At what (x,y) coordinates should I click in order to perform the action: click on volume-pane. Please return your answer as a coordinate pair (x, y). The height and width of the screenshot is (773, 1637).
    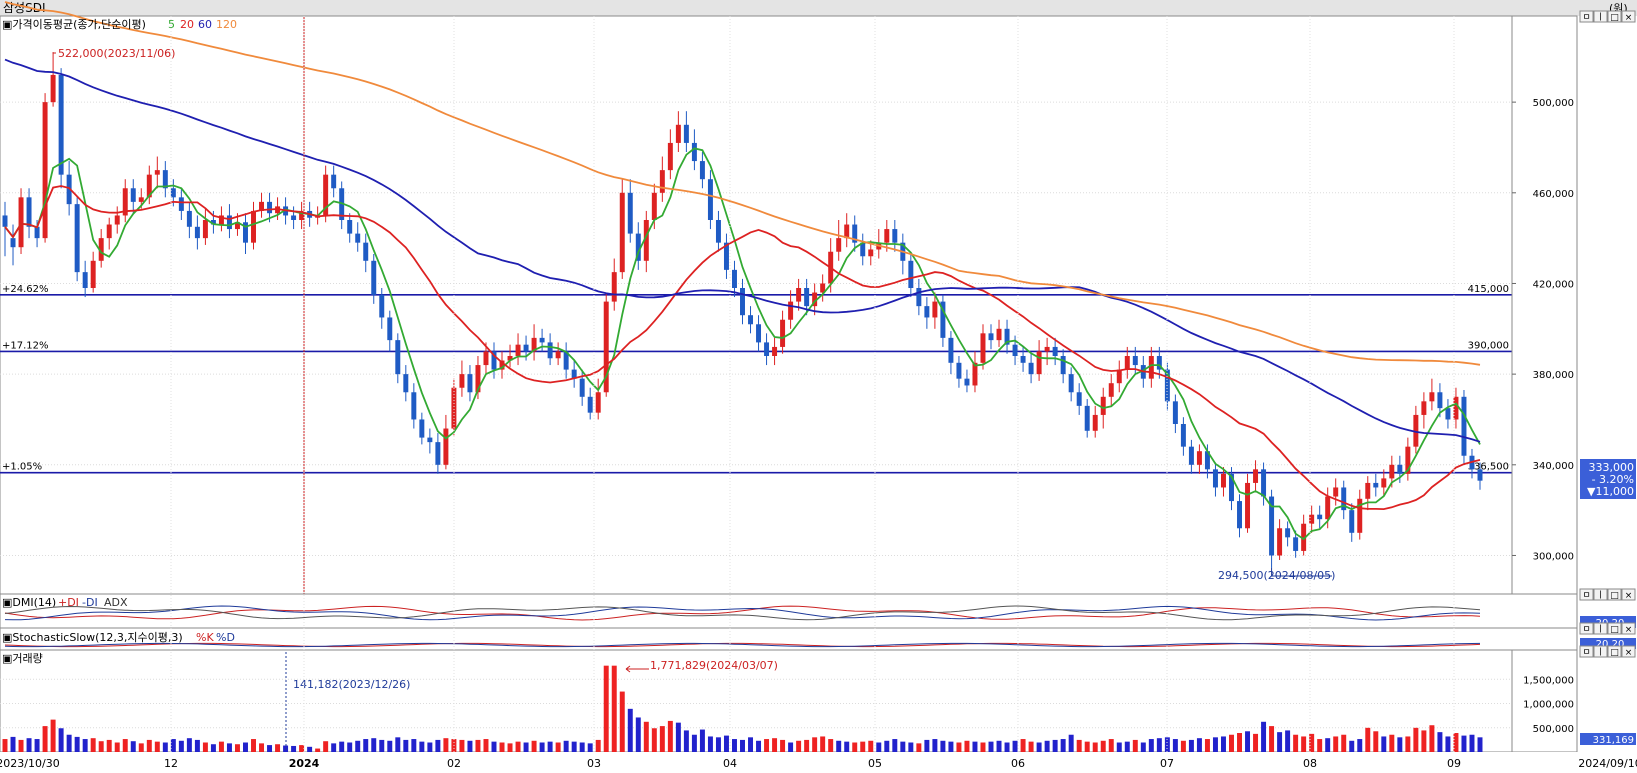
    Looking at the image, I should click on (789, 701).